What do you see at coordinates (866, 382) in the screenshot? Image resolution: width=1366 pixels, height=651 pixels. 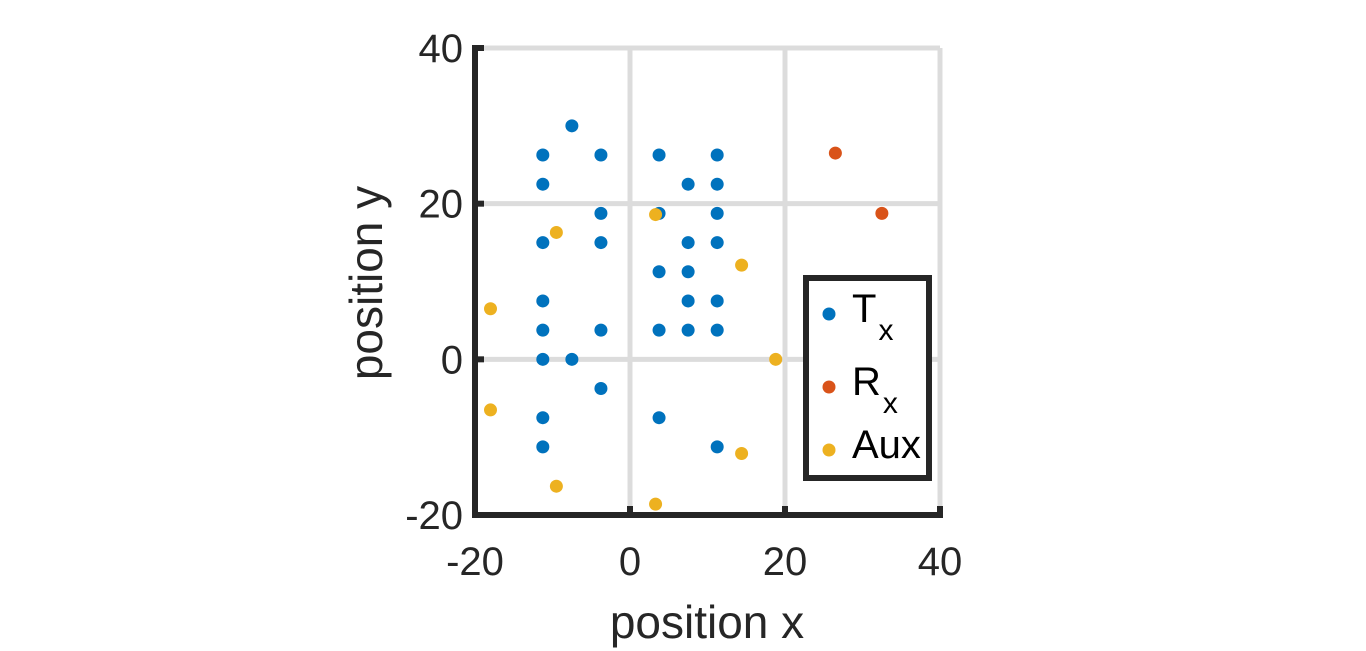 I see `legend-label-rx: R` at bounding box center [866, 382].